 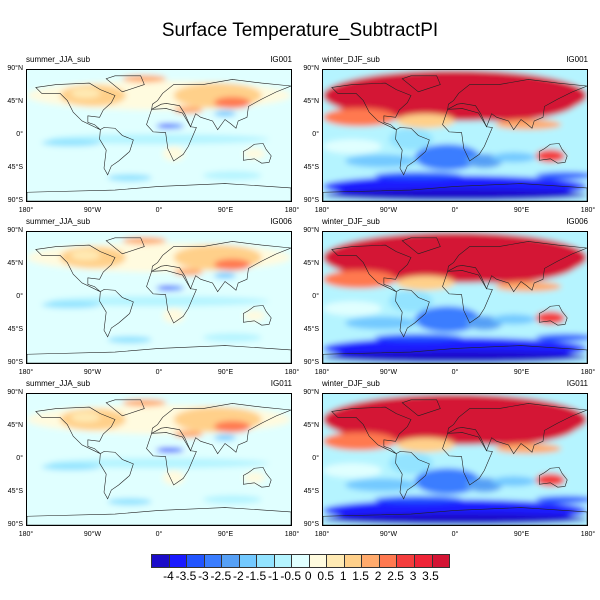 What do you see at coordinates (577, 221) in the screenshot?
I see `panel-experiment-label: IG006` at bounding box center [577, 221].